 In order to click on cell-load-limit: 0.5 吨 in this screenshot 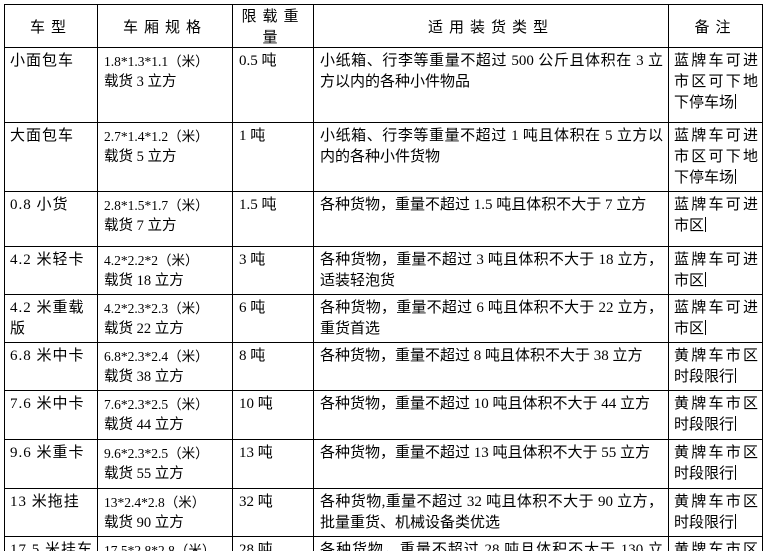, I will do `click(273, 85)`.